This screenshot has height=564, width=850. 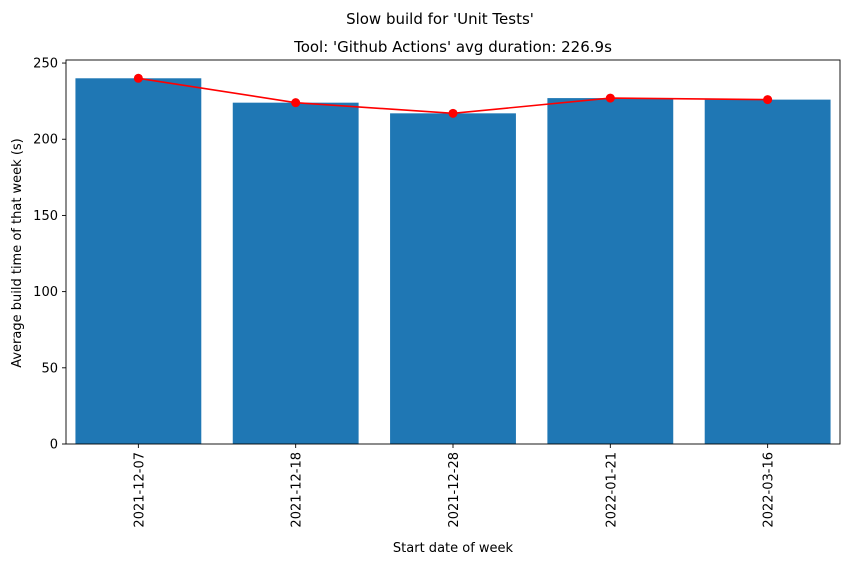 What do you see at coordinates (454, 490) in the screenshot?
I see `x-tick-label-2021-12-28: 2021-12-28` at bounding box center [454, 490].